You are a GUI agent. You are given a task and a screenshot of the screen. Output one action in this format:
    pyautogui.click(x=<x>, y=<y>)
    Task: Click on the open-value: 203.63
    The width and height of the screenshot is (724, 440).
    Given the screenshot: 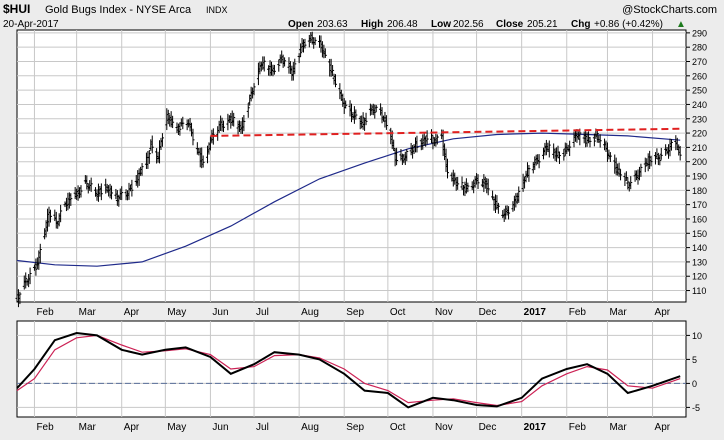 What is the action you would take?
    pyautogui.click(x=332, y=24)
    